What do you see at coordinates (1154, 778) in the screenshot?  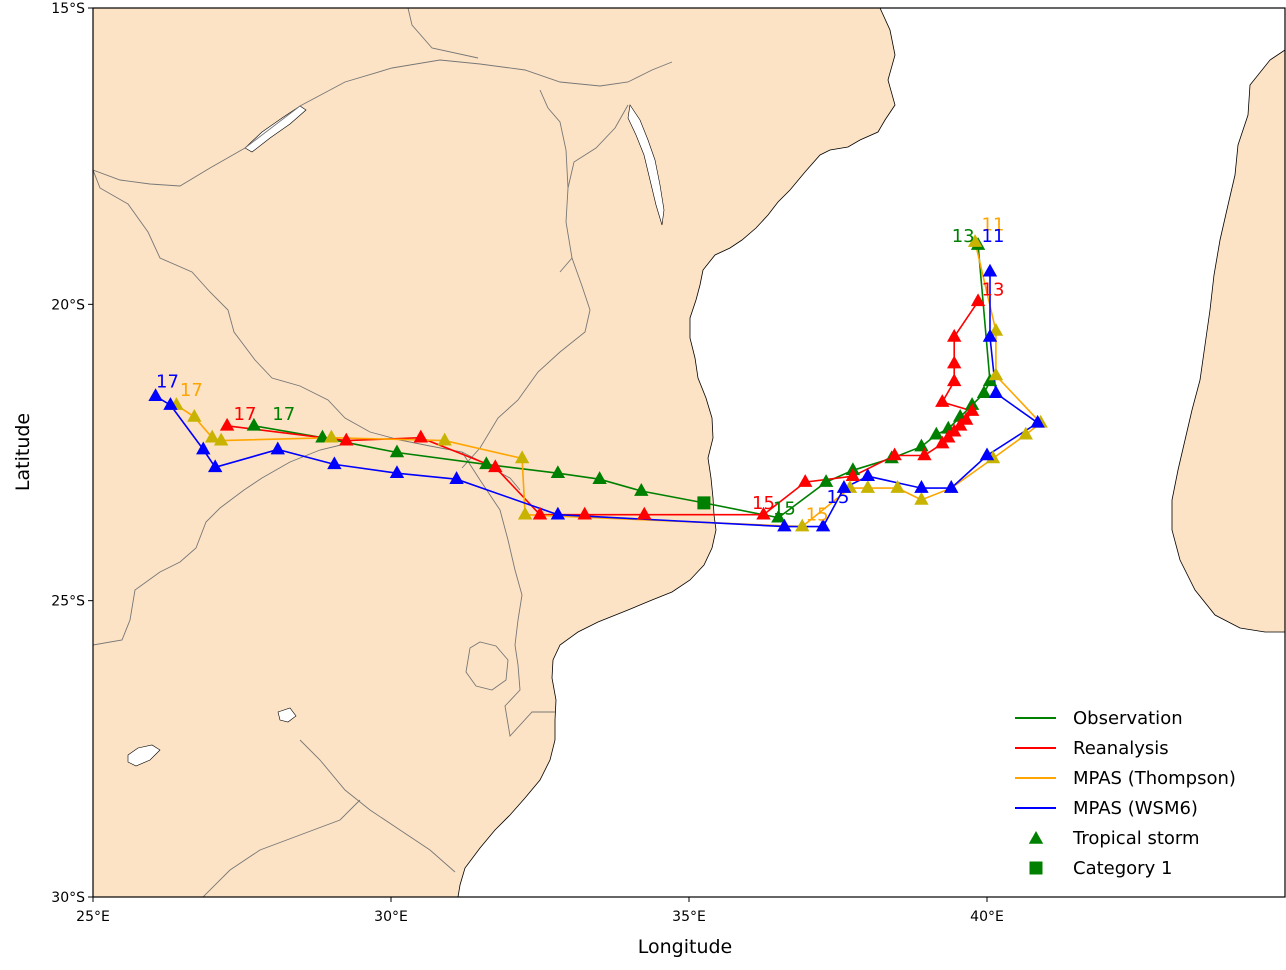 I see `legend-label: MPAS (Thompson)` at bounding box center [1154, 778].